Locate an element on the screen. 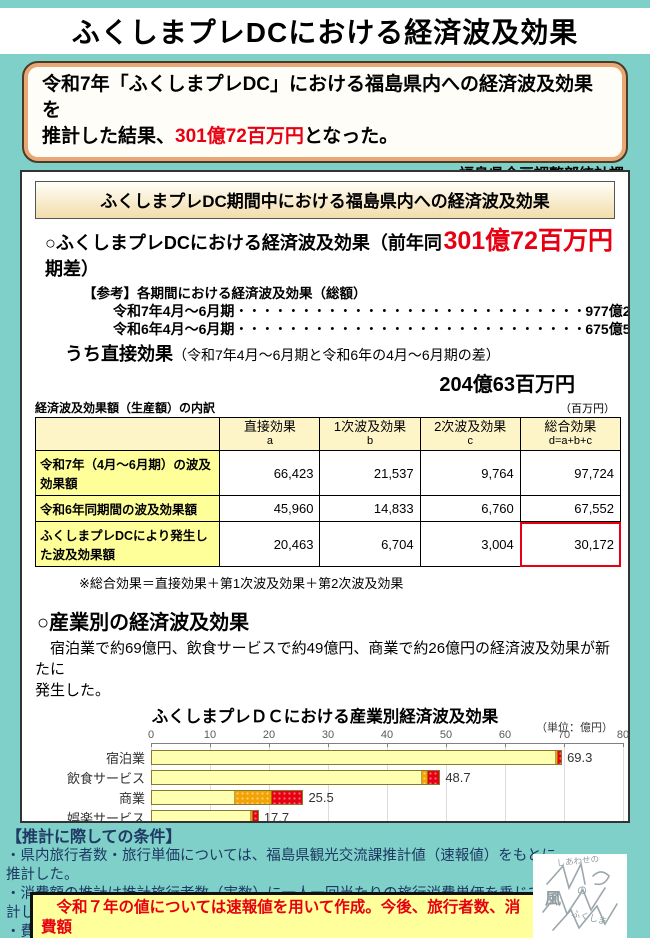 Image resolution: width=650 pixels, height=938 pixels. direct-effect-total: 204億63百万円 is located at coordinates (507, 385).